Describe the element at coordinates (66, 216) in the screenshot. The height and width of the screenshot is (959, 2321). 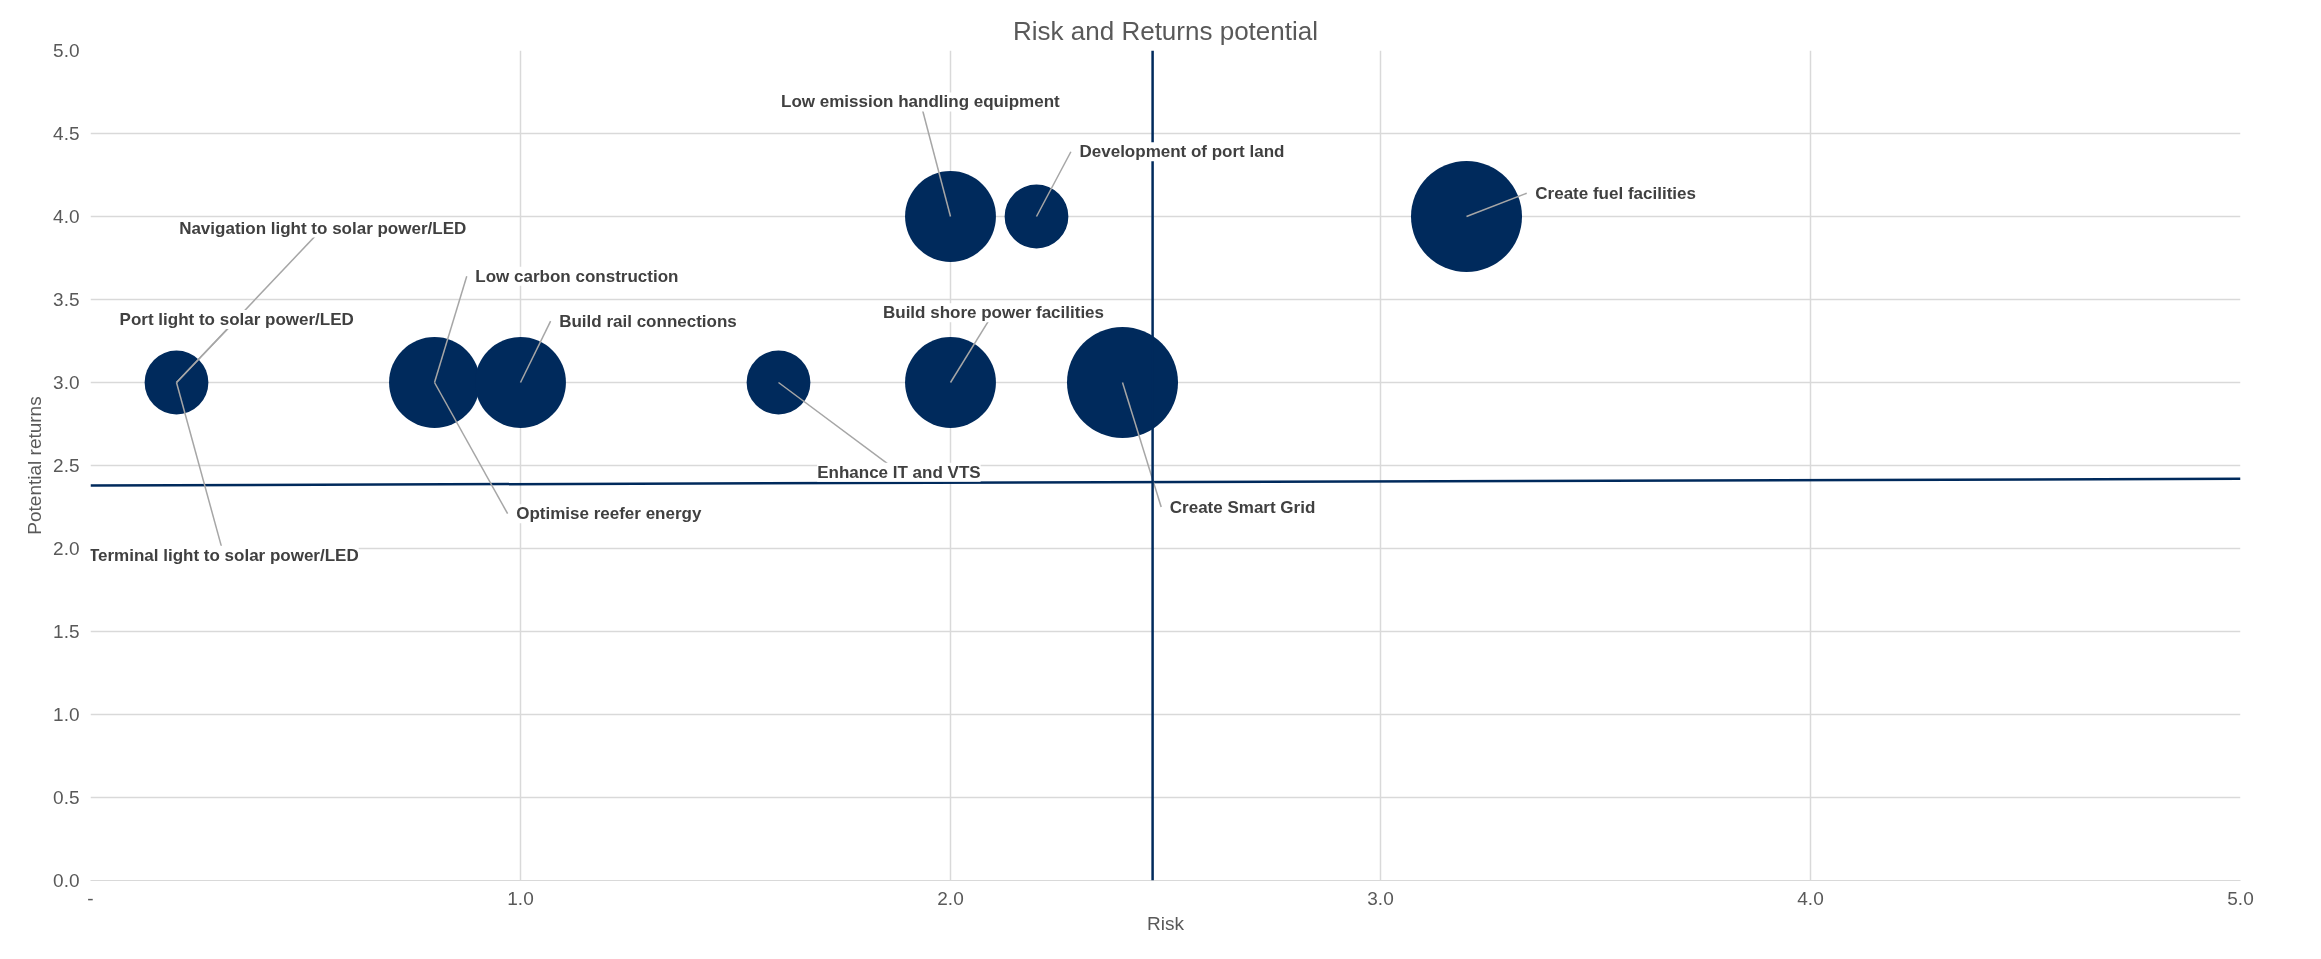
I see `y-tick-label: 4.0` at that location.